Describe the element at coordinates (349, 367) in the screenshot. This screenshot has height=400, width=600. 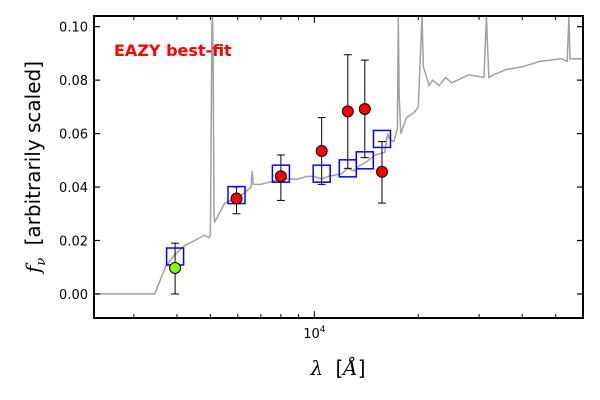
I see `x-axis-unit: Å` at that location.